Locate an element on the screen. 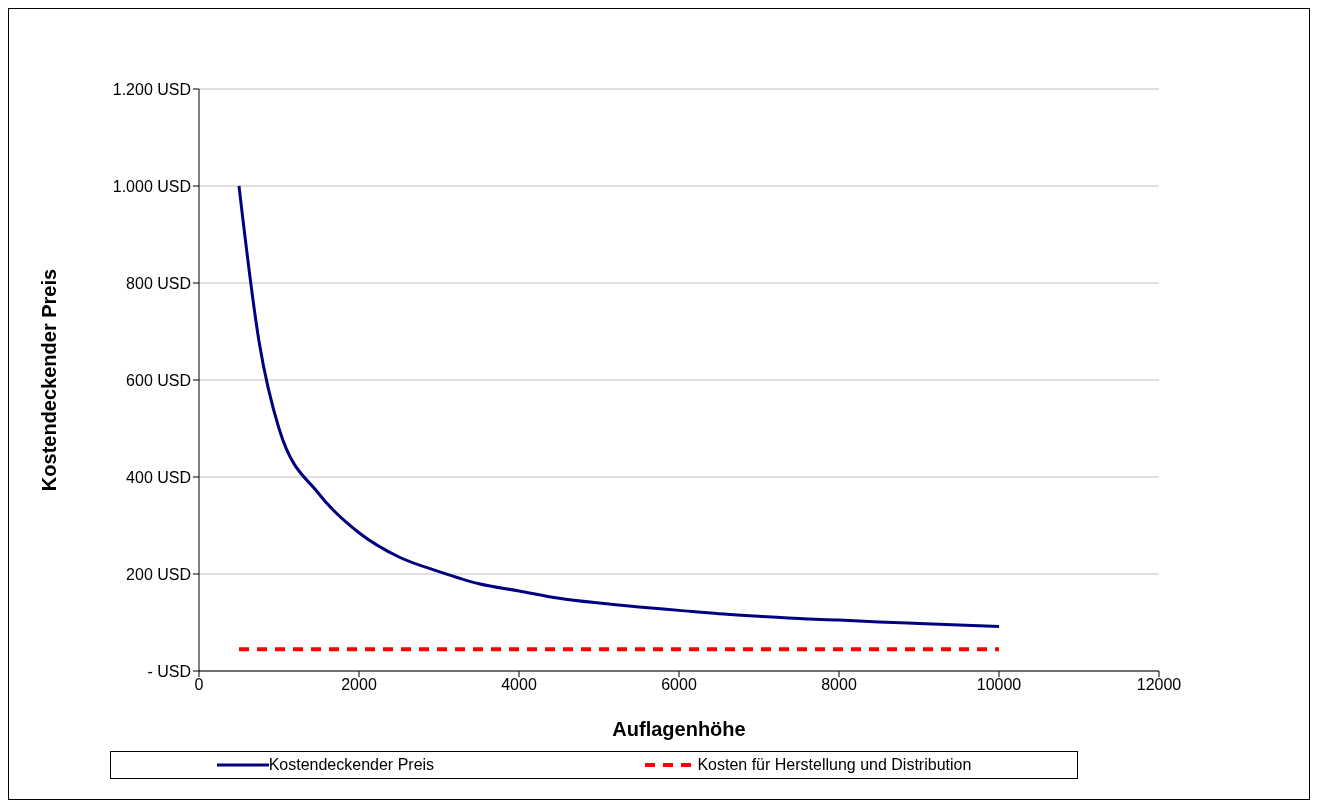 The height and width of the screenshot is (810, 1318). legend-label: Kostendeckender Preis is located at coordinates (351, 765).